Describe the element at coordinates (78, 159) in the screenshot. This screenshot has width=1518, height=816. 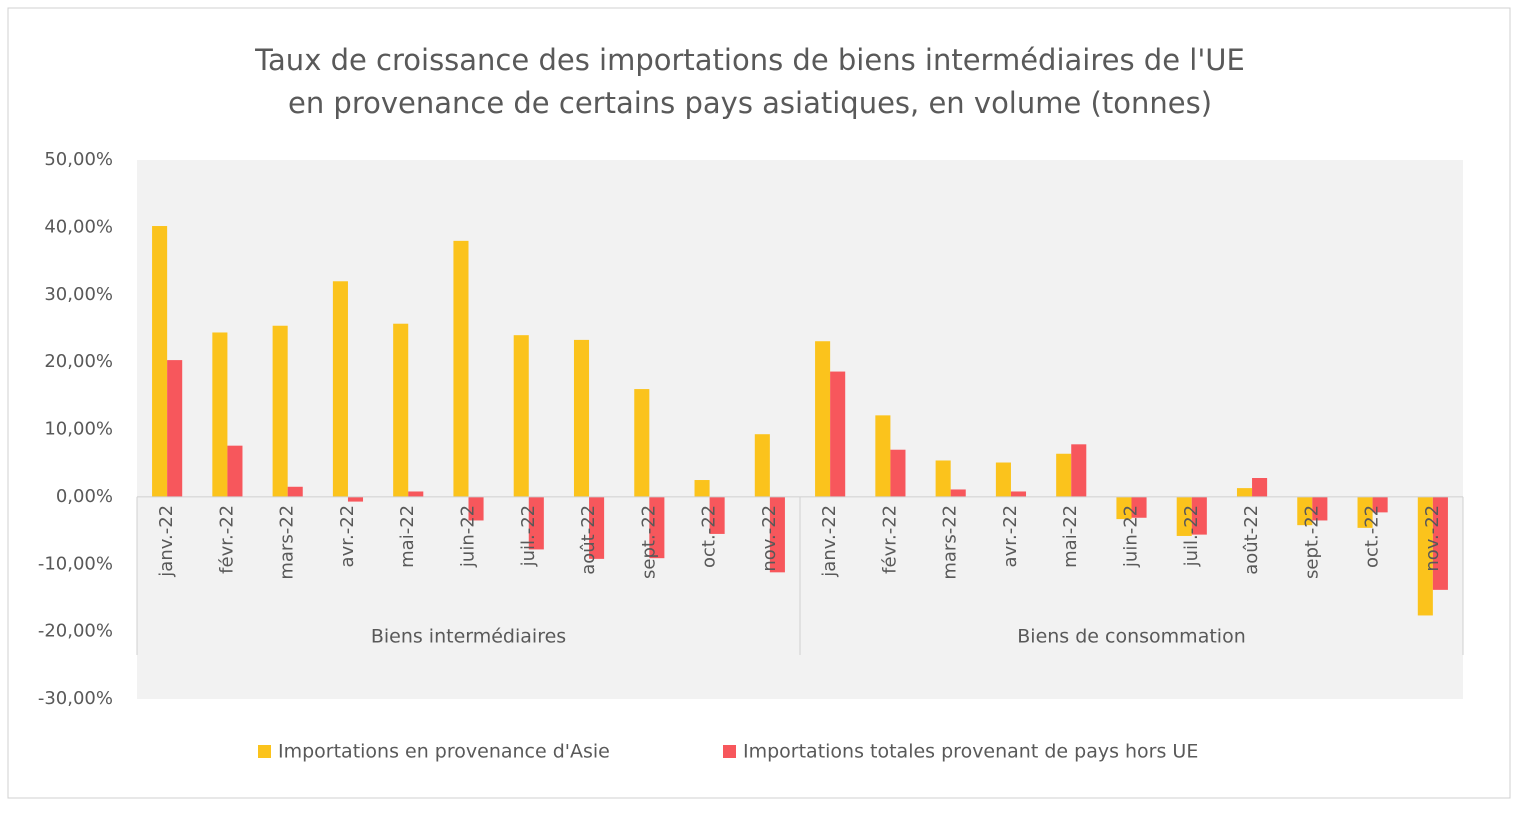
I see `y-tick-label: 50,00%` at that location.